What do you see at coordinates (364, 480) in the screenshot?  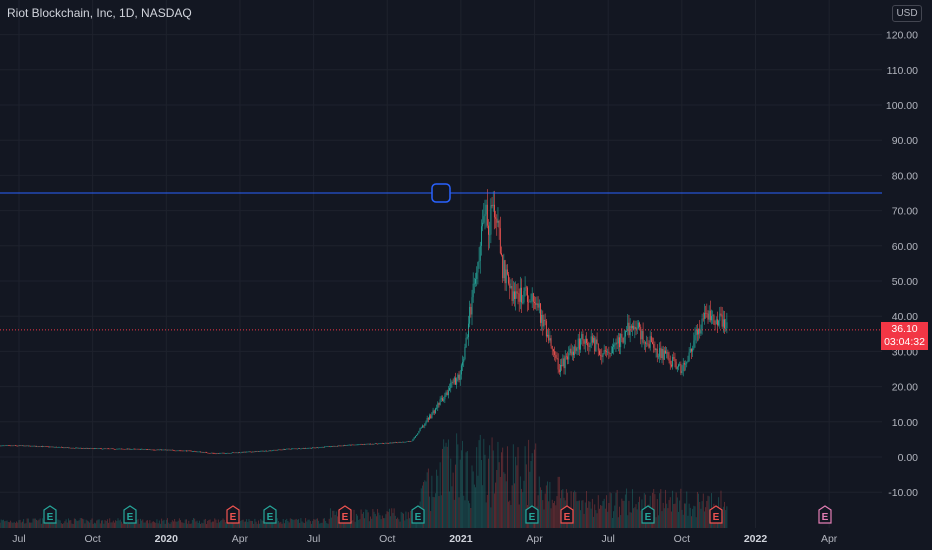 I see `volume-bars` at bounding box center [364, 480].